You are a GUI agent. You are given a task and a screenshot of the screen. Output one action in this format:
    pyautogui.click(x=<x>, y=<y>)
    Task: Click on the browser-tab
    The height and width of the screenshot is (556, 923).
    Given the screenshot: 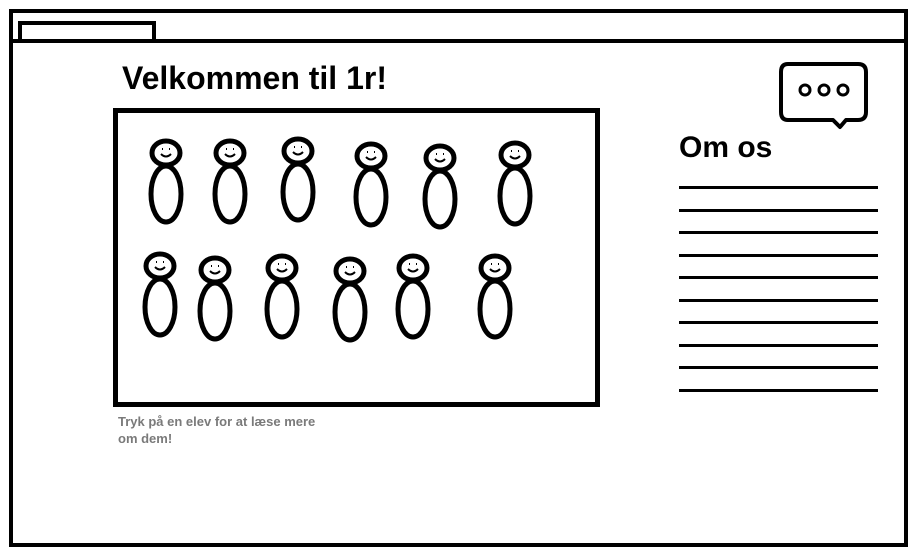 What is the action you would take?
    pyautogui.click(x=87, y=30)
    